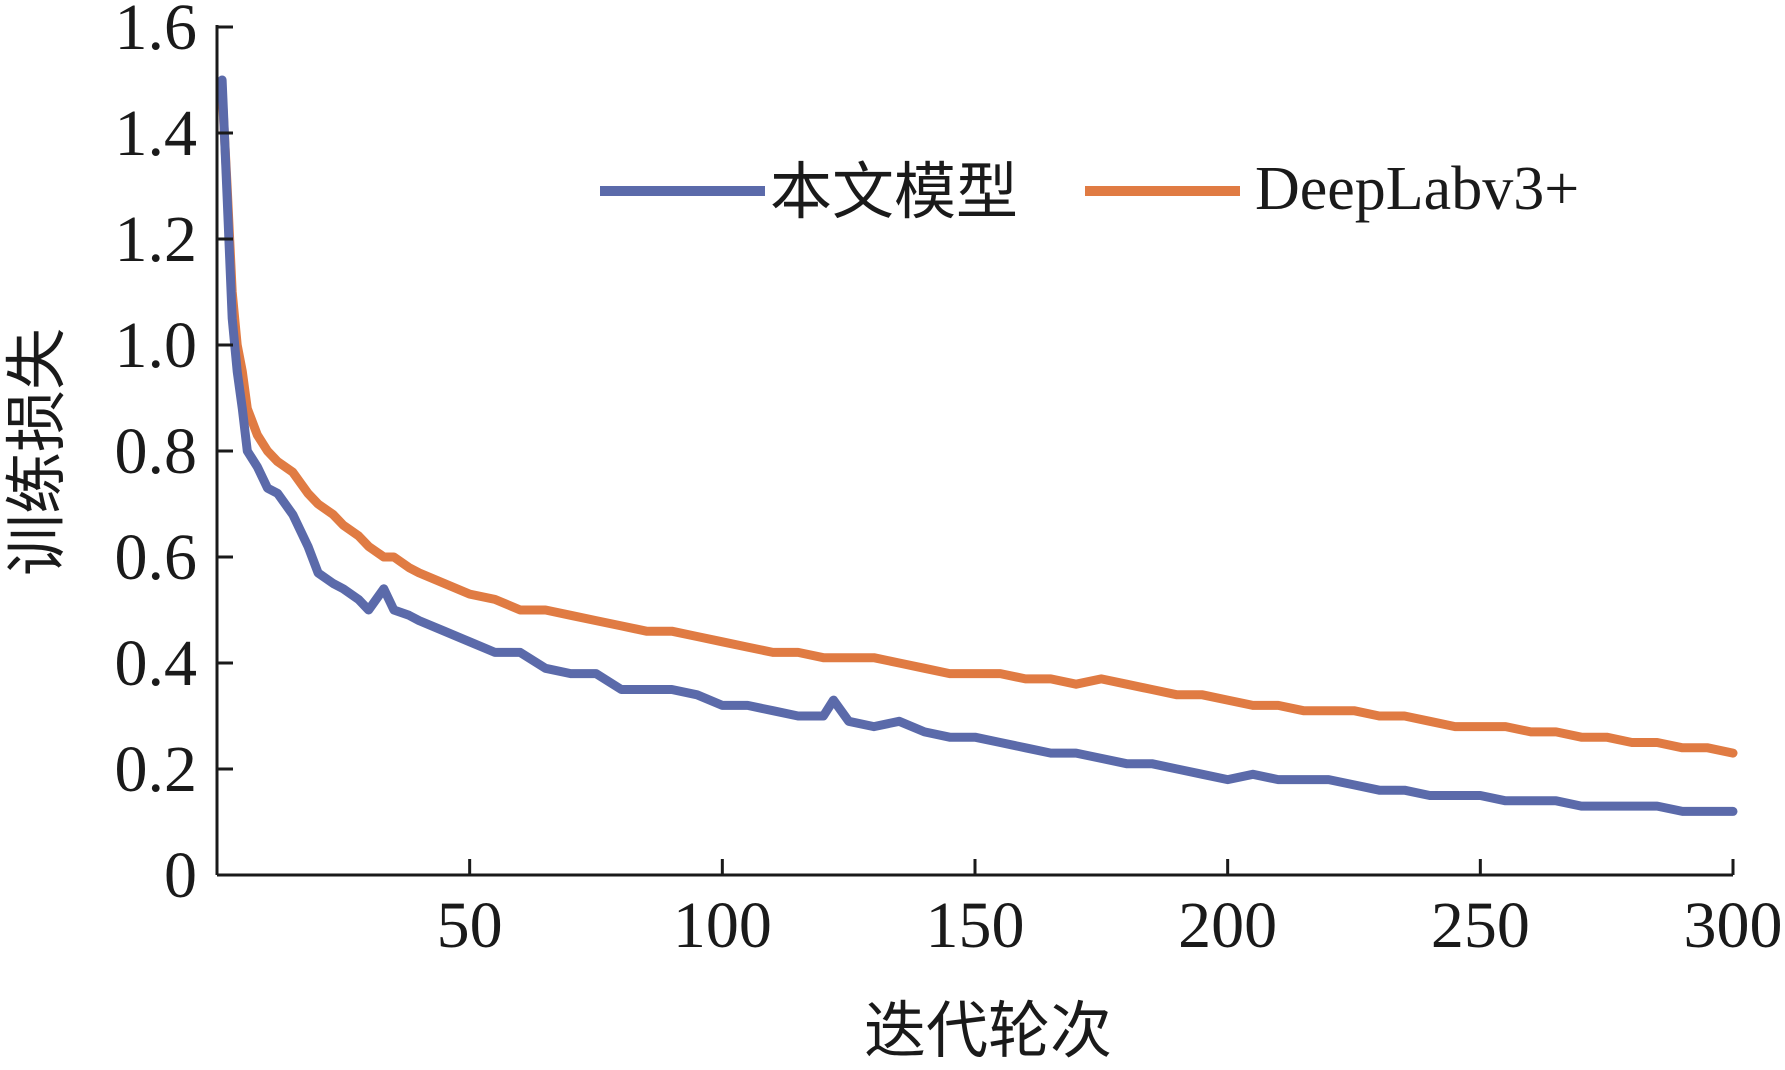 The image size is (1785, 1070). Describe the element at coordinates (894, 191) in the screenshot. I see `legend-label-series-1: 本文模型` at that location.